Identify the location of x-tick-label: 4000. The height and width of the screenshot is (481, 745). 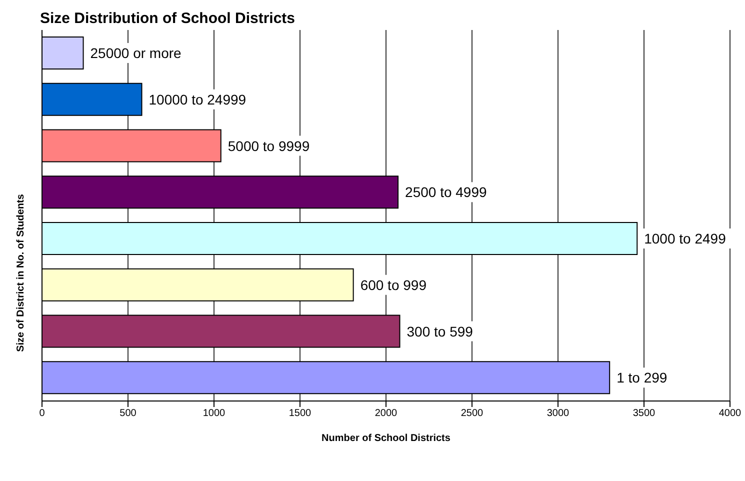
(730, 414).